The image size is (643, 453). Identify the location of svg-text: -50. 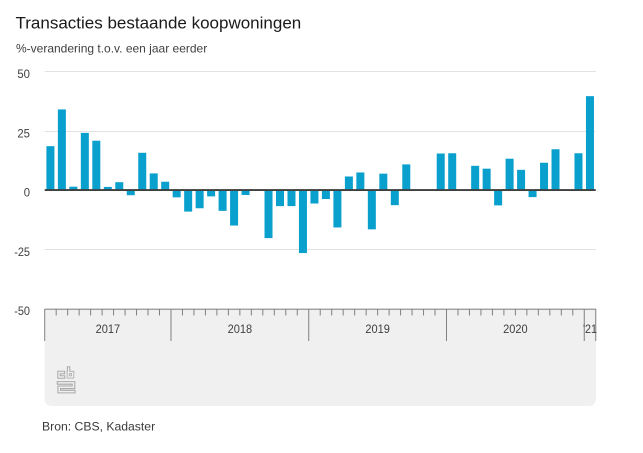
(22, 311).